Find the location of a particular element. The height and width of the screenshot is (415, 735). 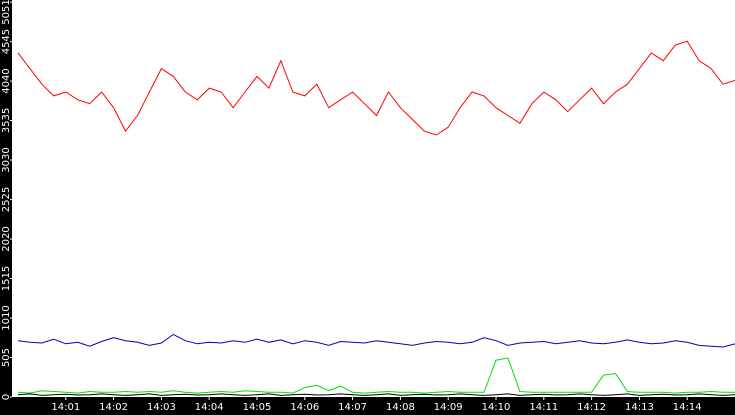

x-tick-label: 14:09 is located at coordinates (448, 407).